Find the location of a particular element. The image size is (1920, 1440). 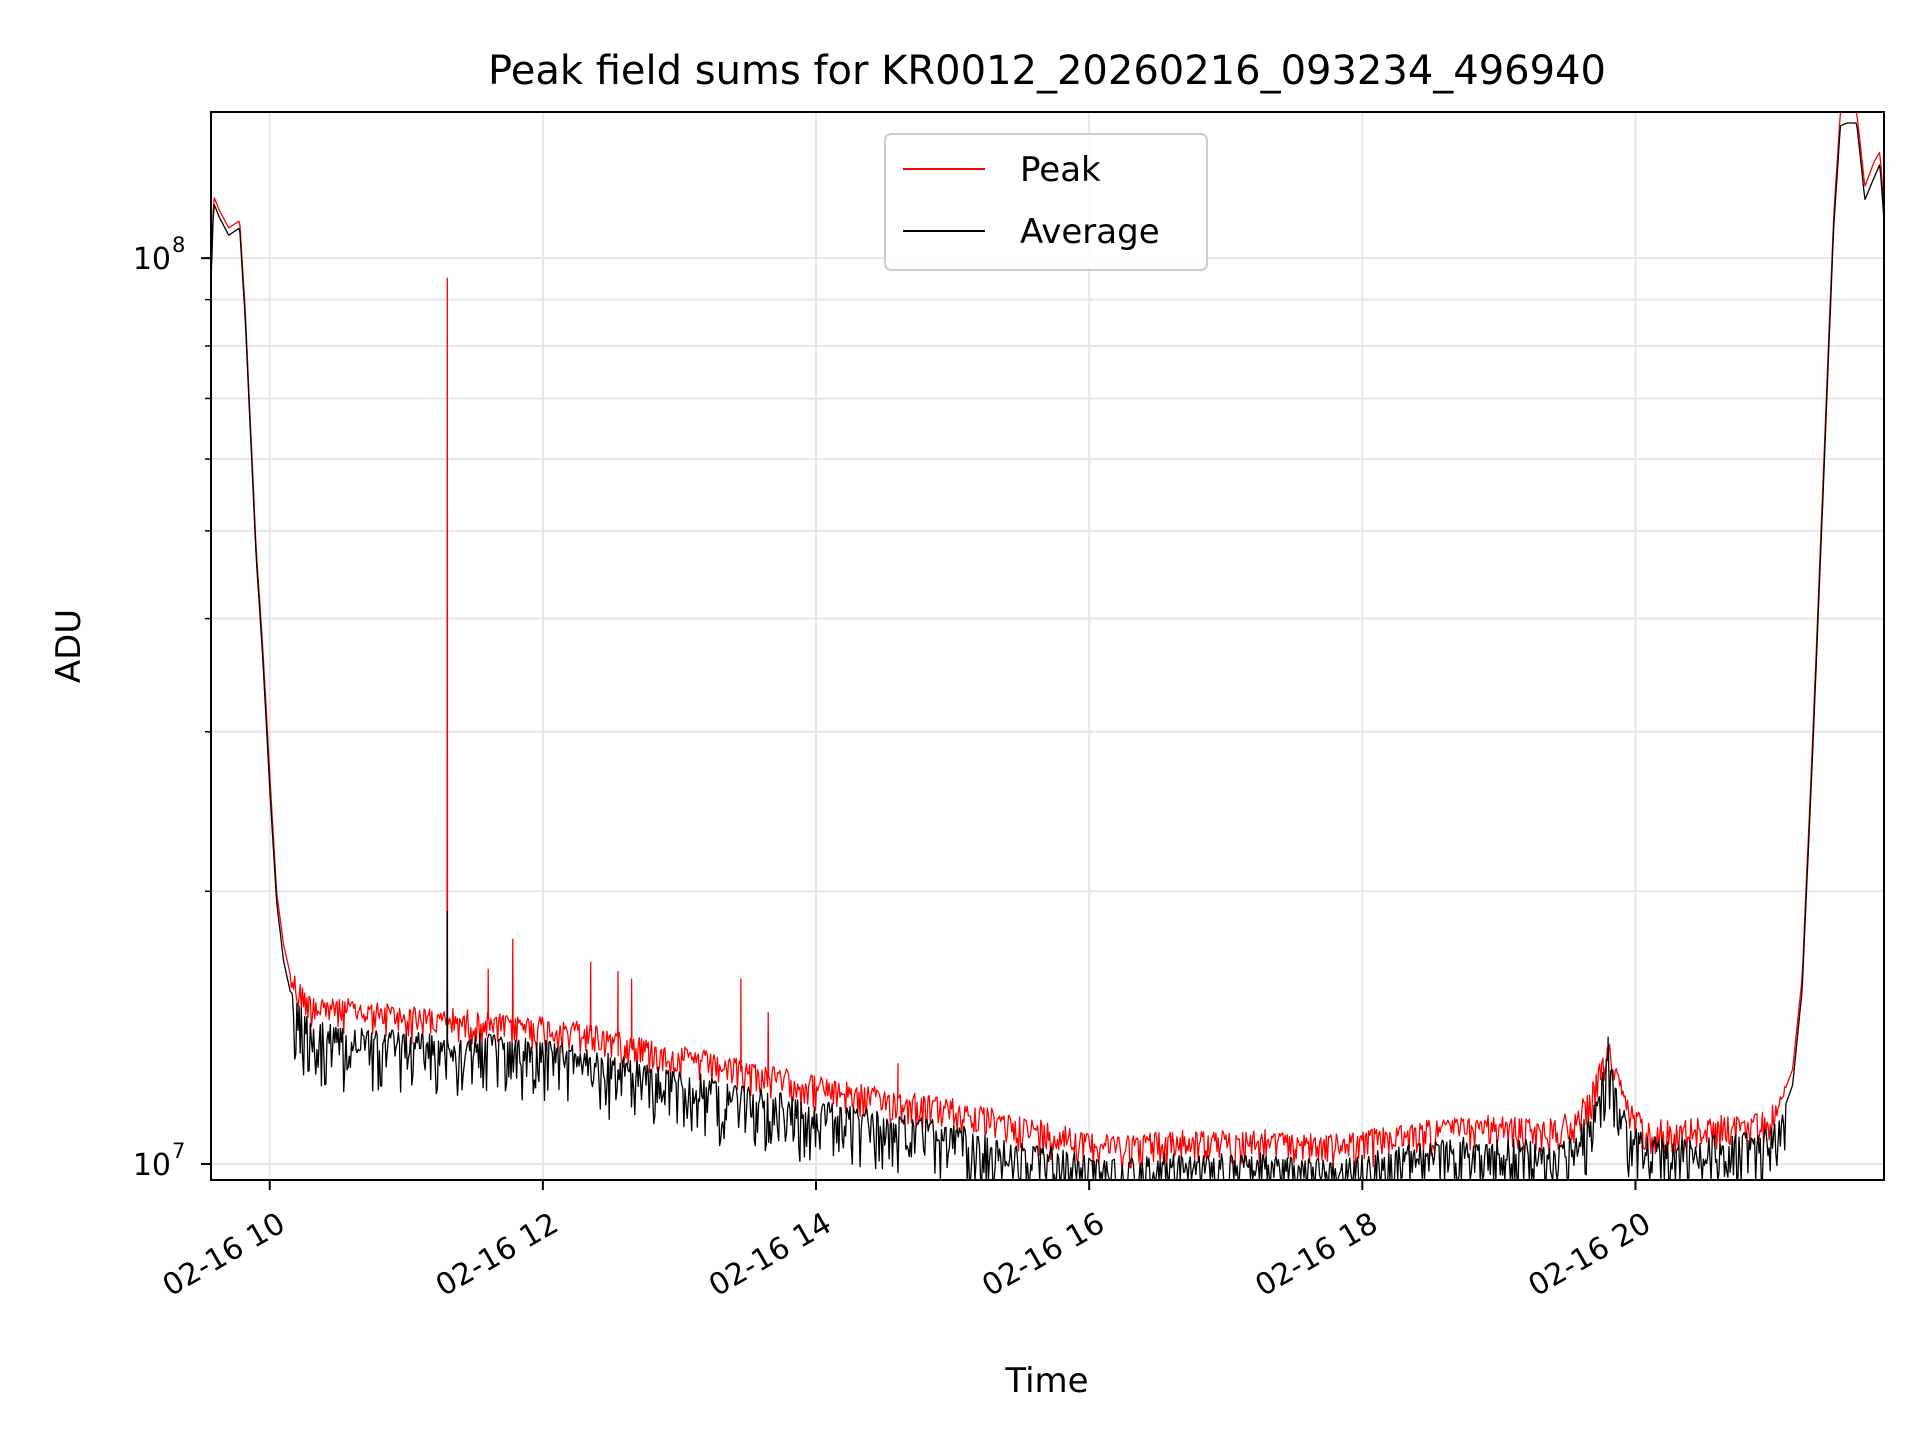

y-axis-label: ADU is located at coordinates (69, 646).